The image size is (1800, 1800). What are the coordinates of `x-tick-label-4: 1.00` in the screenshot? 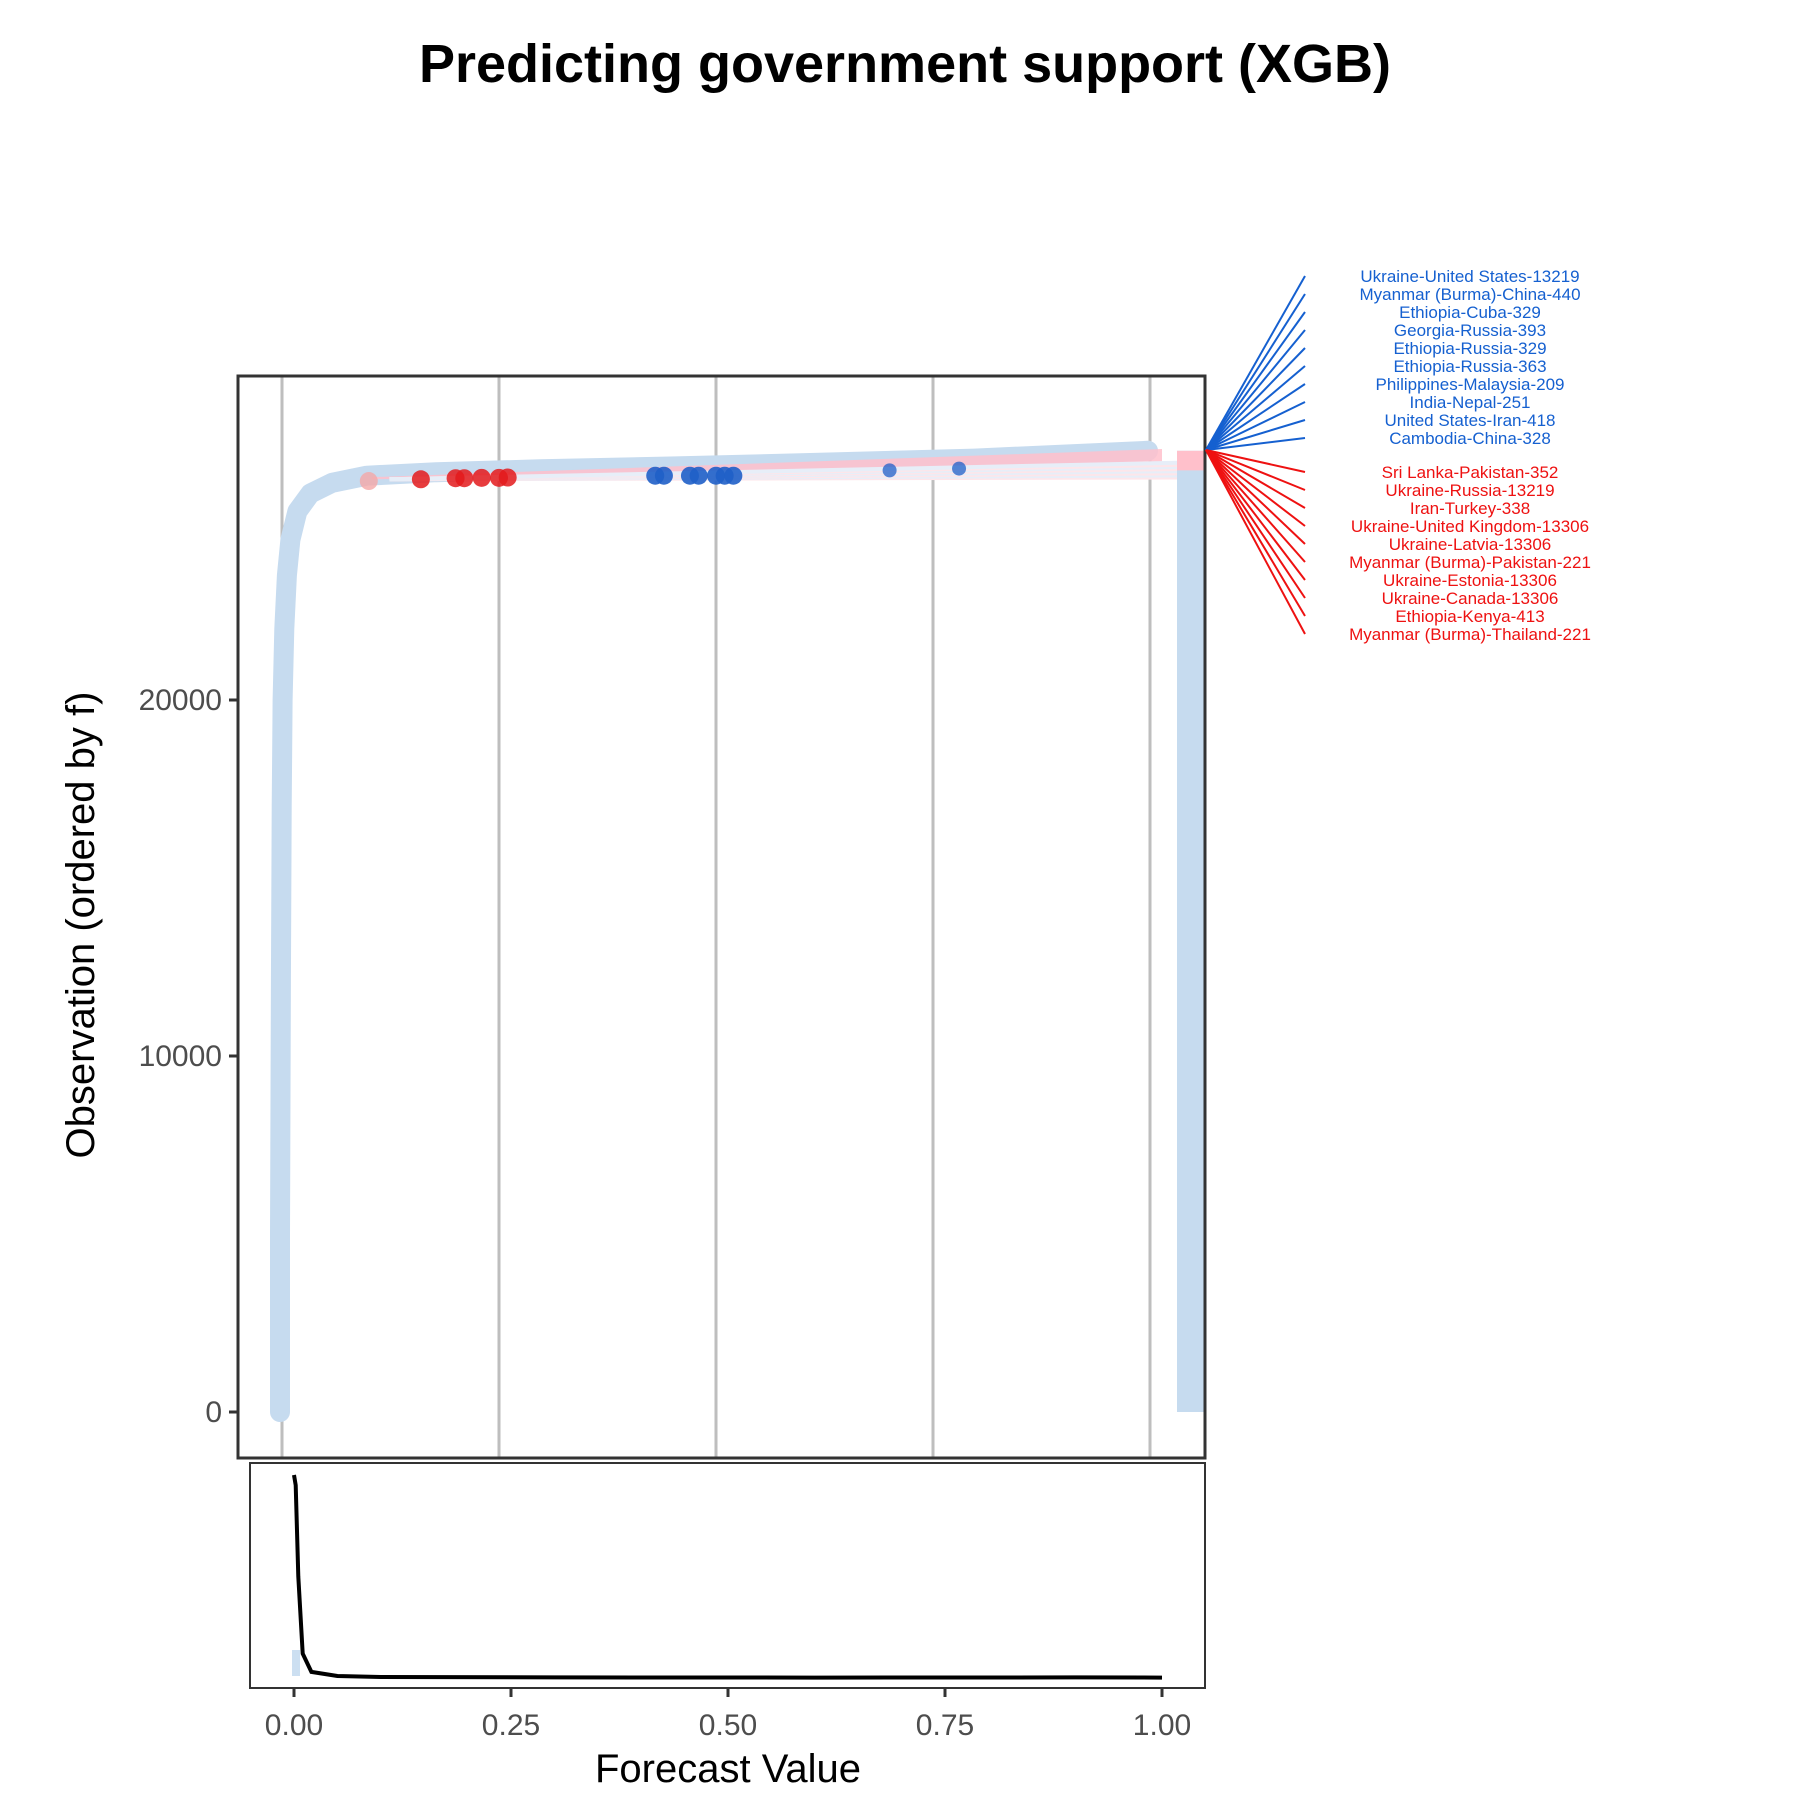 It's located at (1162, 1725).